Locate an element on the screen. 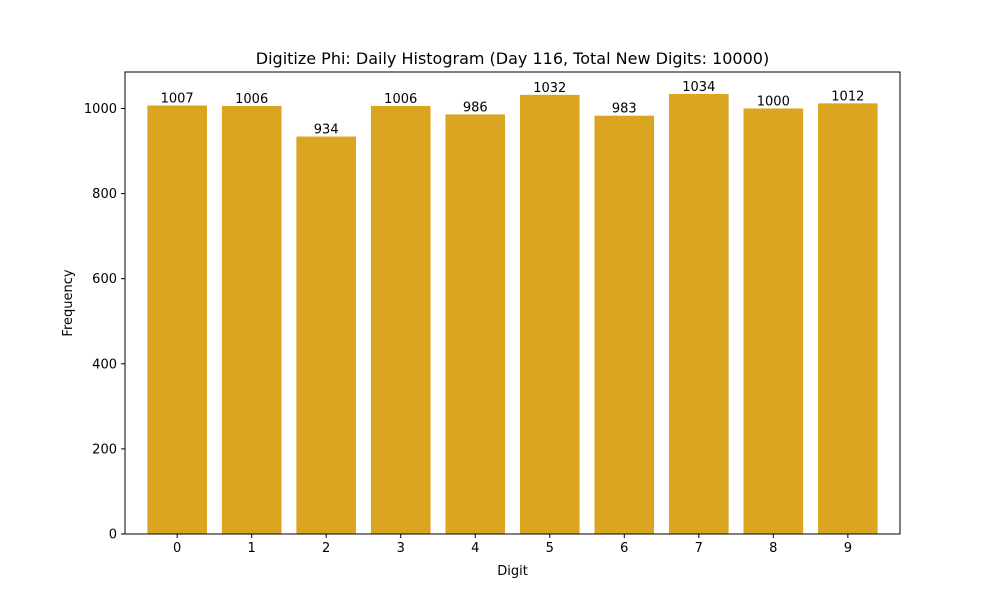 The height and width of the screenshot is (600, 1000). data-label-digit-6: 983 is located at coordinates (624, 109).